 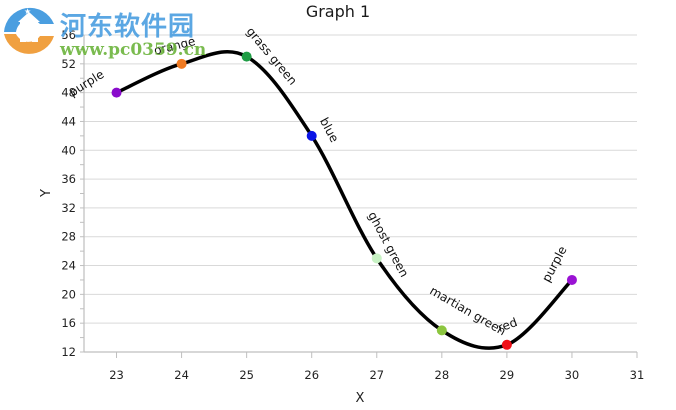 What do you see at coordinates (68, 352) in the screenshot?
I see `y-tick-label: 12` at bounding box center [68, 352].